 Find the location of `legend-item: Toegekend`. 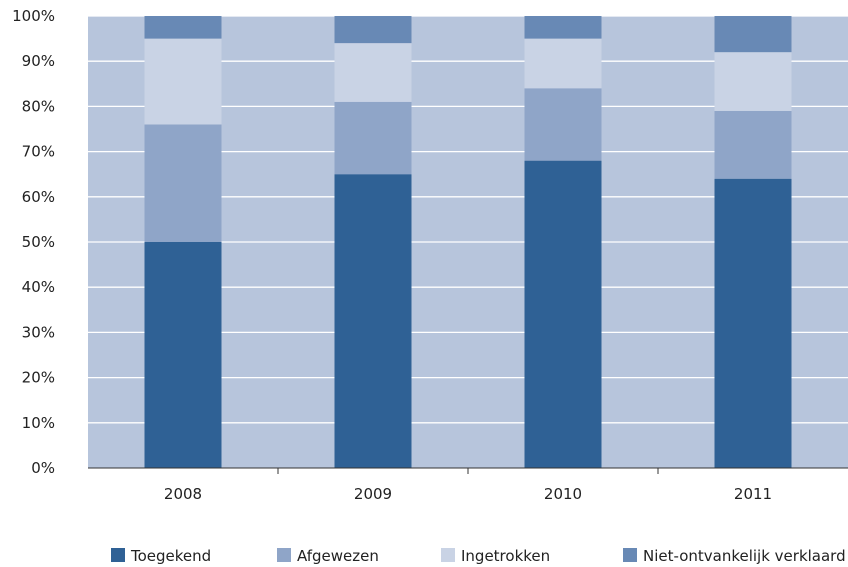

legend-item: Toegekend is located at coordinates (161, 556).